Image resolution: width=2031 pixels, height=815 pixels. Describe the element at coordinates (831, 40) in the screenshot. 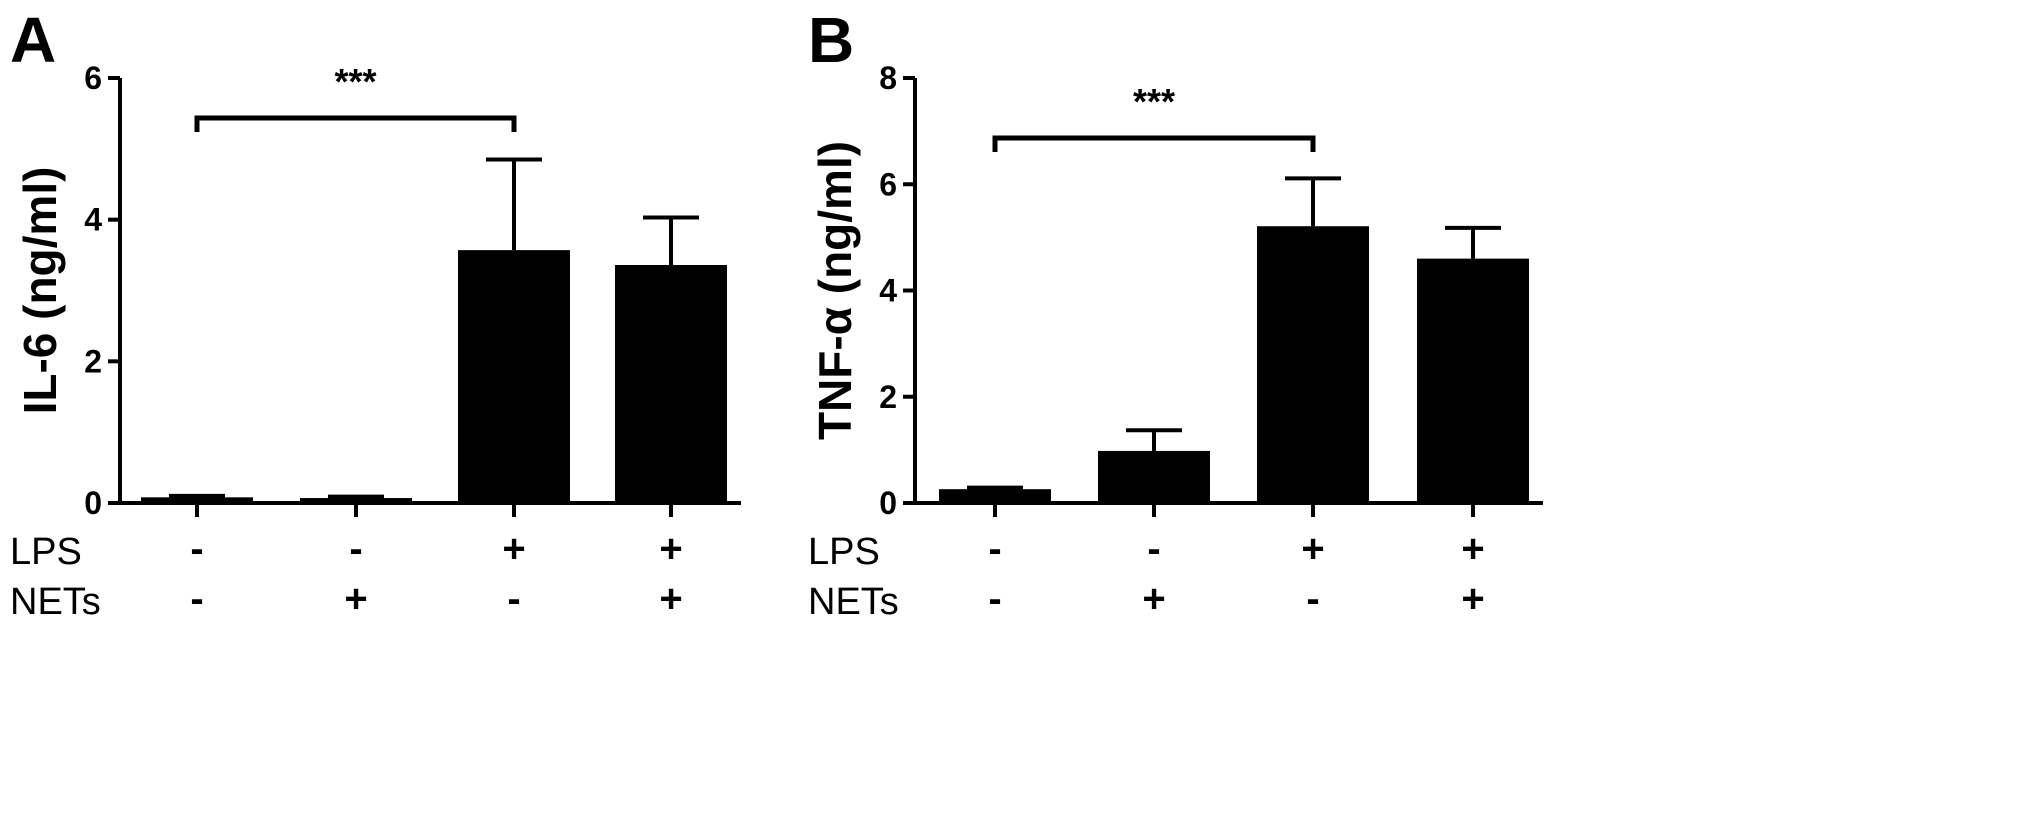

I see `panel-letter: B` at that location.